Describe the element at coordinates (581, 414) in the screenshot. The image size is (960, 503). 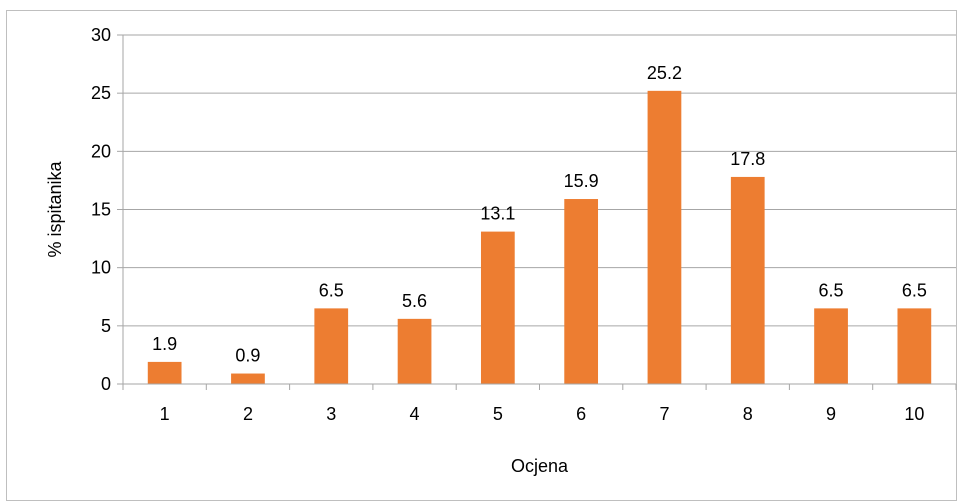
I see `x-tick-label-6: 6` at that location.